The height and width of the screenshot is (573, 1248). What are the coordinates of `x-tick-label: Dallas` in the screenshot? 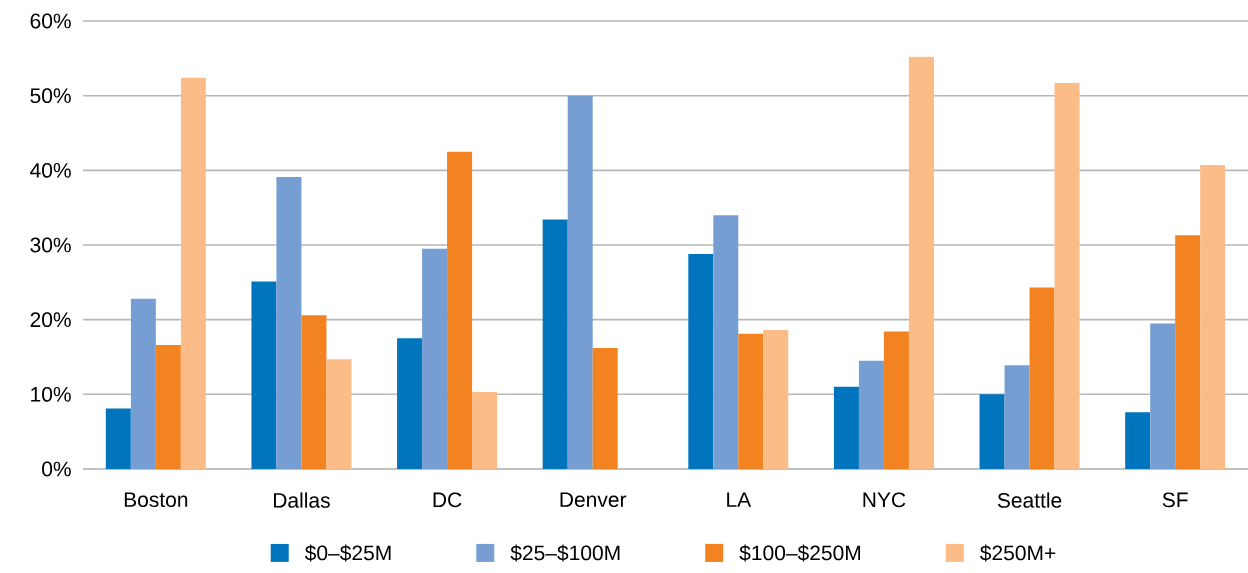 It's located at (302, 500).